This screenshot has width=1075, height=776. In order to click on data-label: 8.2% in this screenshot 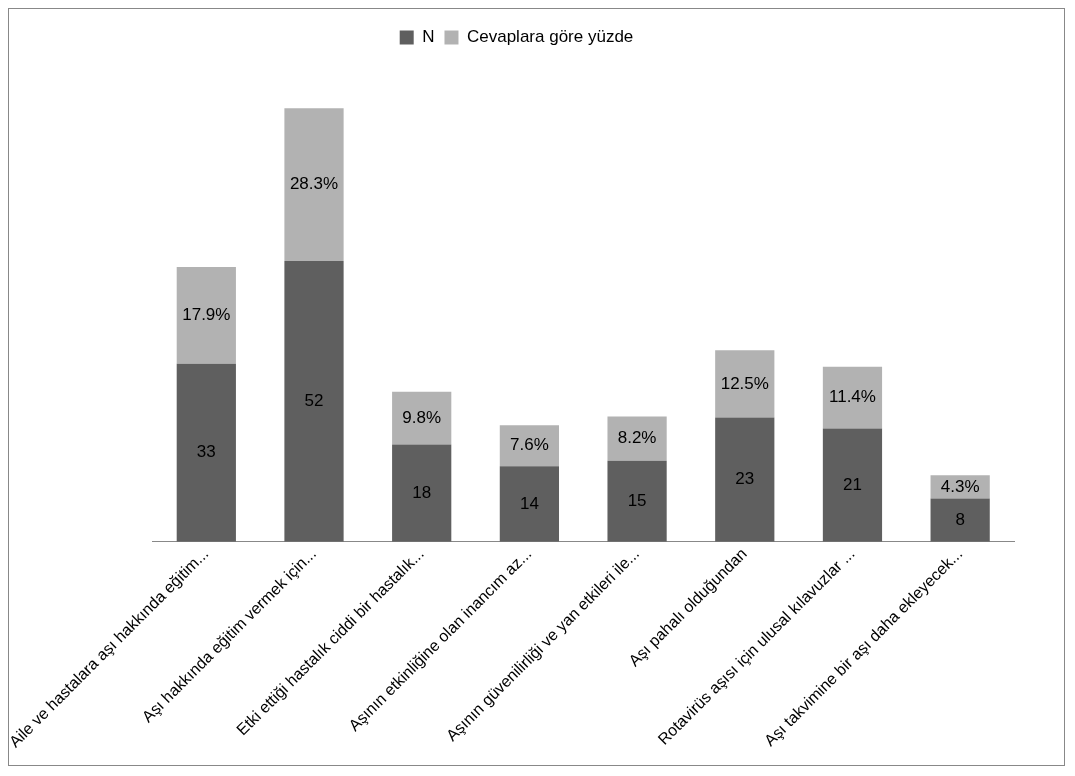, I will do `click(637, 438)`.